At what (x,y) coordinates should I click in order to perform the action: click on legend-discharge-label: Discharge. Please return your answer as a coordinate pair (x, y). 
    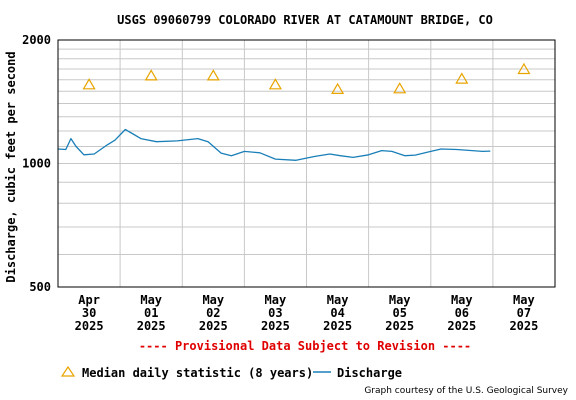
    Looking at the image, I should click on (369, 373).